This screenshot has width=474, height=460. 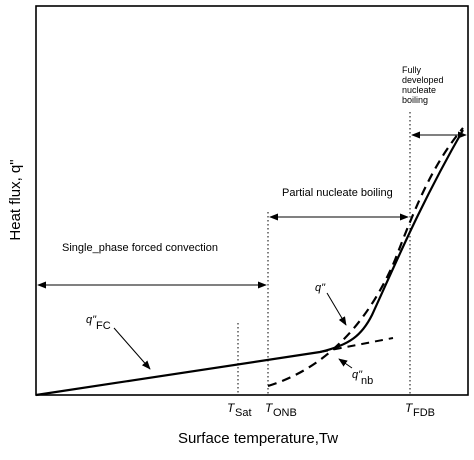 What do you see at coordinates (285, 413) in the screenshot?
I see `tonb-label-sub: ONB` at bounding box center [285, 413].